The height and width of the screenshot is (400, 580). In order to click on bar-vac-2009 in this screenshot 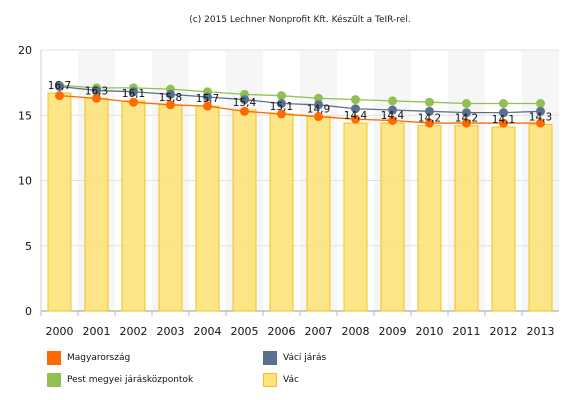, I will do `click(392, 217)`.